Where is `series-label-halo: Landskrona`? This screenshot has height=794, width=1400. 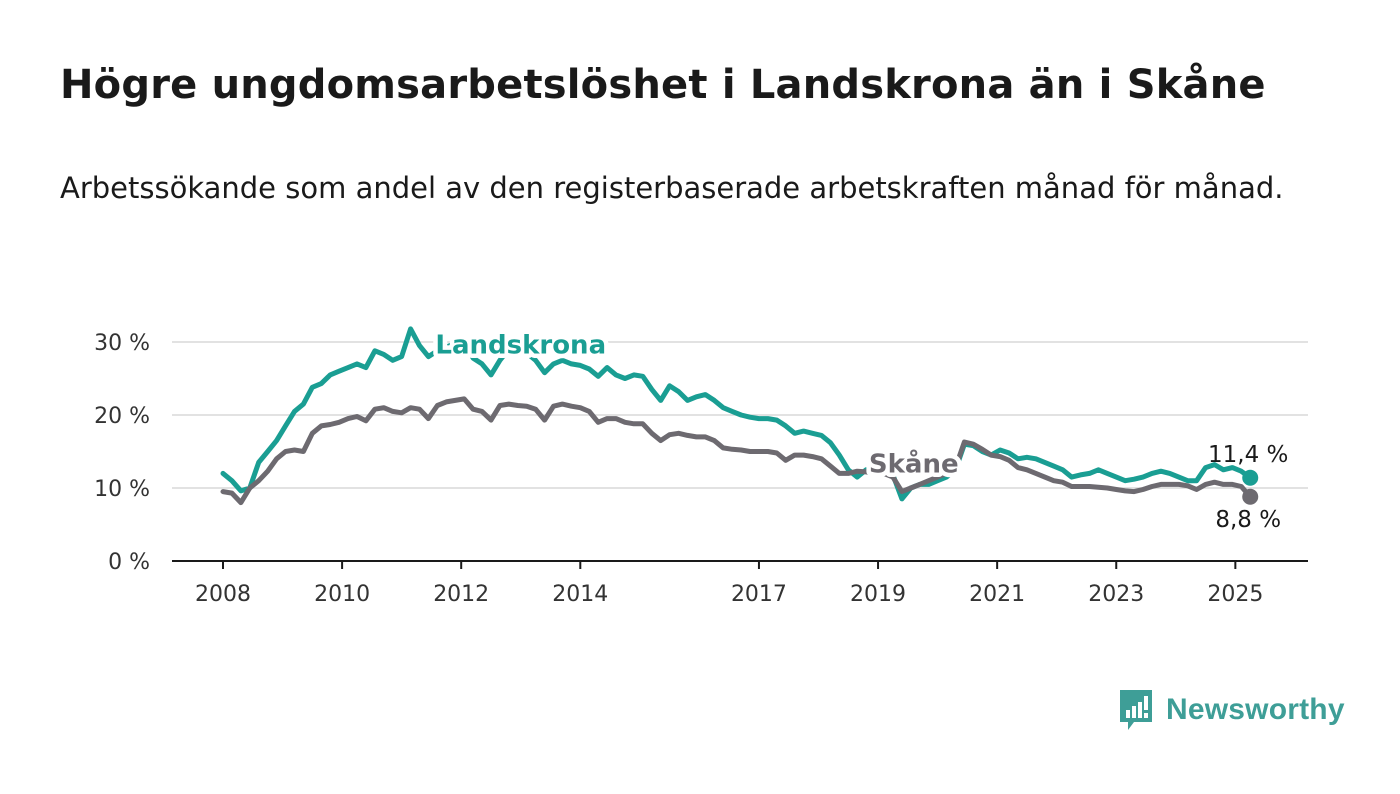 series-label-halo: Landskrona is located at coordinates (520, 346).